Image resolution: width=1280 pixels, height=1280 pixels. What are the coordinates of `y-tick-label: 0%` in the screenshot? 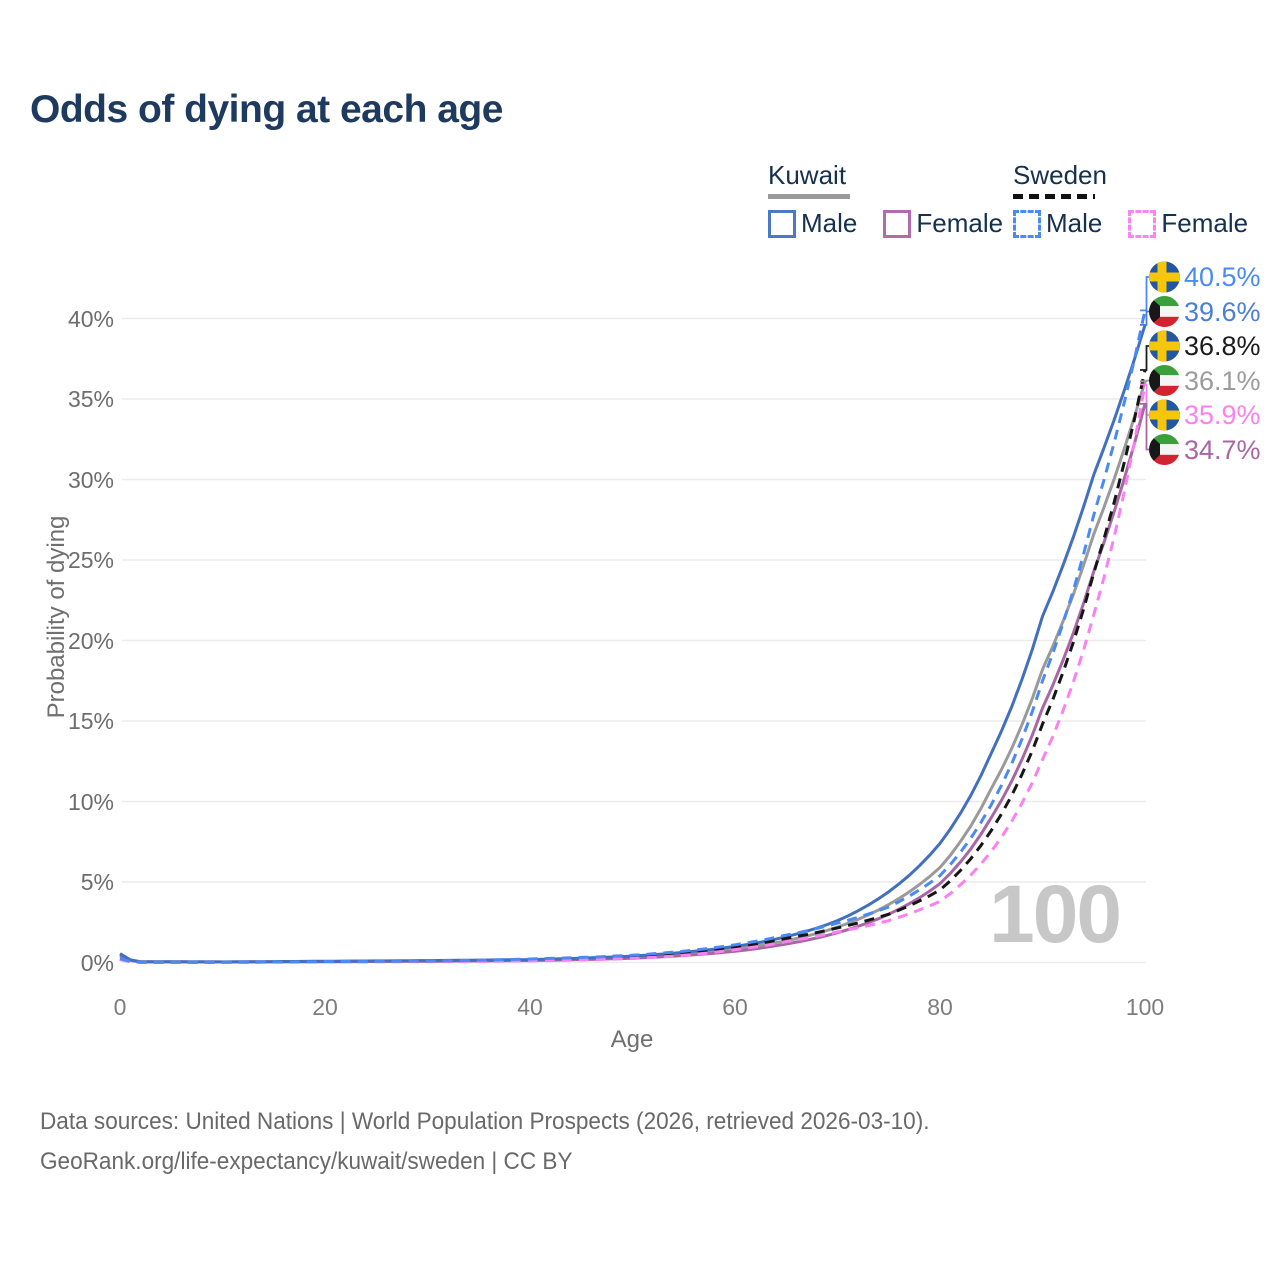 It's located at (97, 962).